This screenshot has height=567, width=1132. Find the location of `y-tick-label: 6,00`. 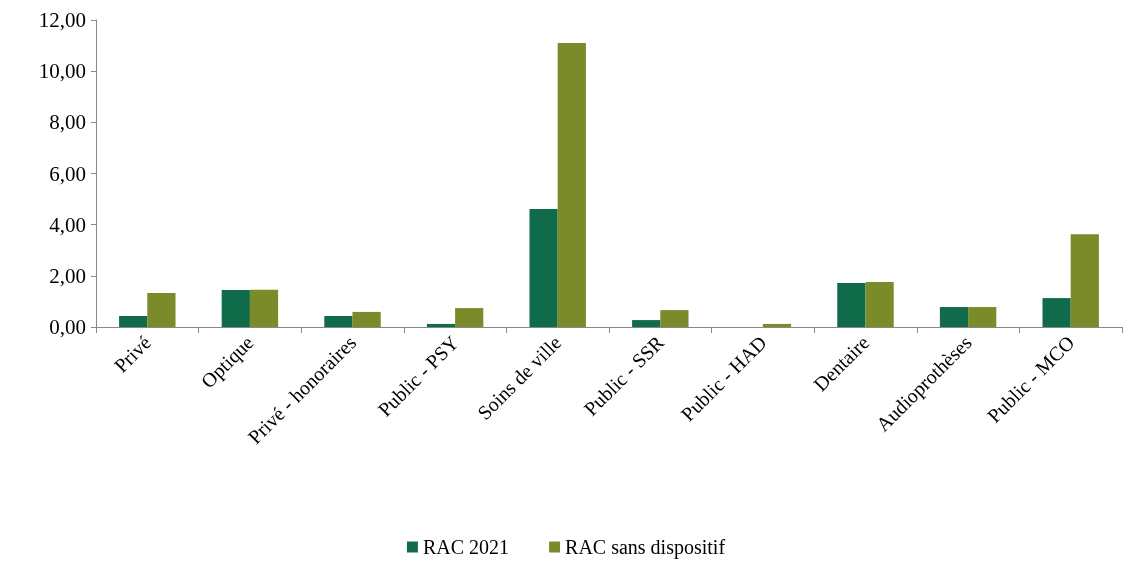

y-tick-label: 6,00 is located at coordinates (67, 173).